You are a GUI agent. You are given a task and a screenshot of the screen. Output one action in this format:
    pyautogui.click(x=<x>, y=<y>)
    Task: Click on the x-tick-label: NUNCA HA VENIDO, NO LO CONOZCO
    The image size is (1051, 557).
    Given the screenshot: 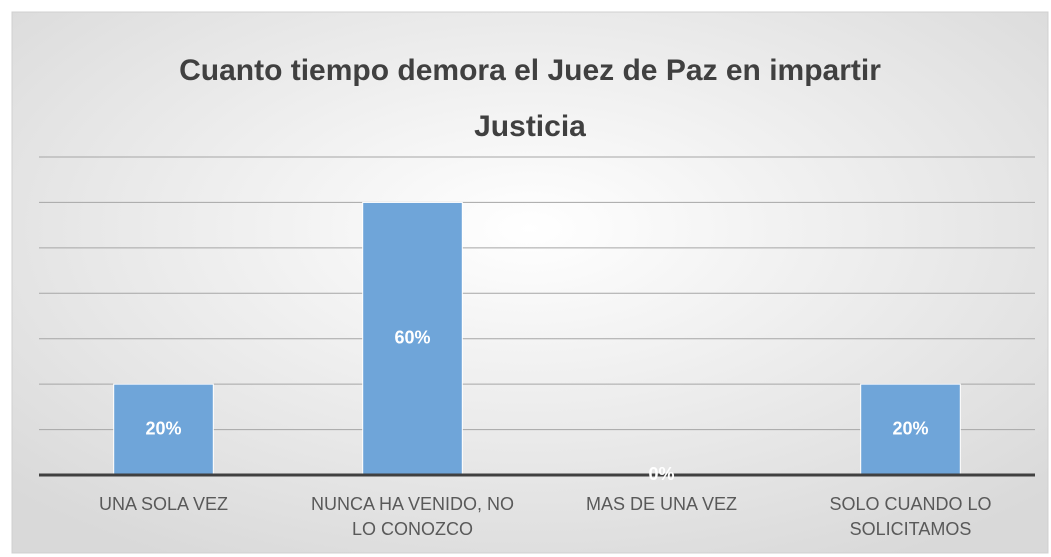 What is the action you would take?
    pyautogui.click(x=412, y=516)
    